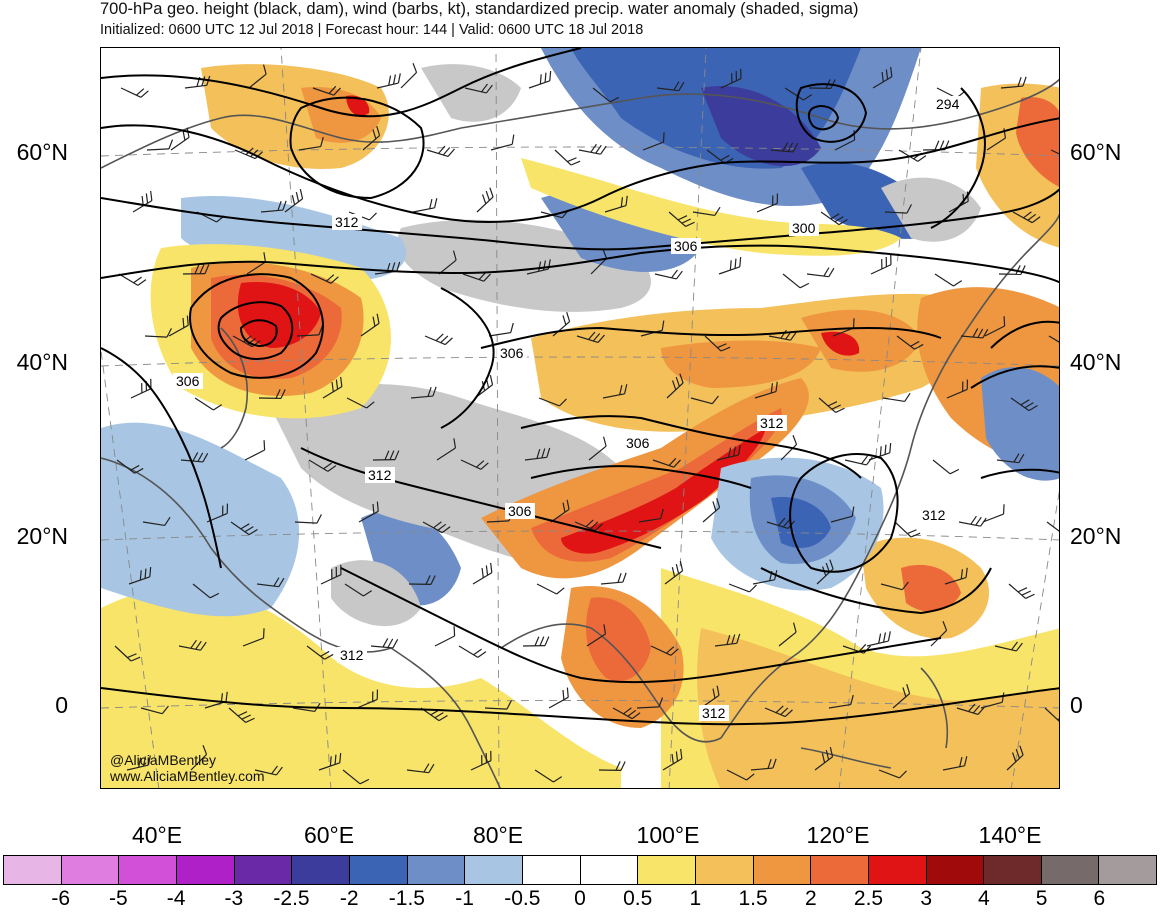 This screenshot has height=913, width=1160. What do you see at coordinates (804, 228) in the screenshot?
I see `contour-label: 300` at bounding box center [804, 228].